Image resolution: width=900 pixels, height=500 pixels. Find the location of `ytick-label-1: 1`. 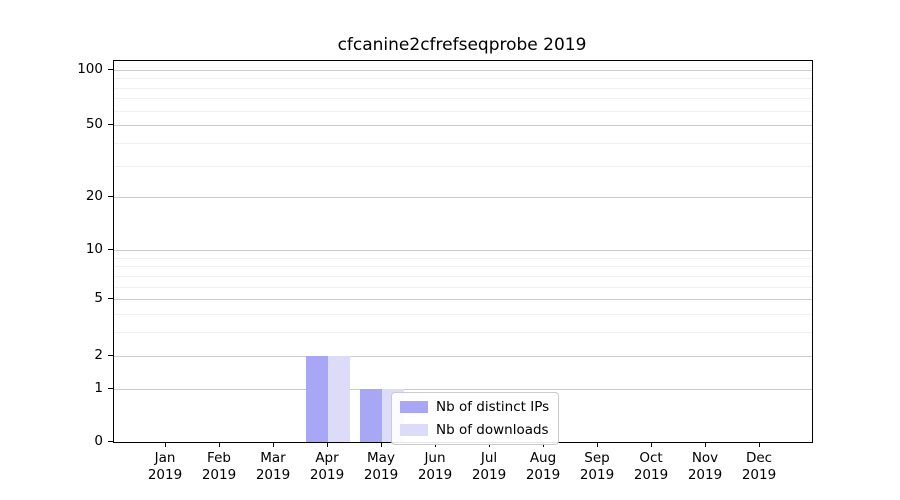

ytick-label-1: 1 is located at coordinates (98, 387).